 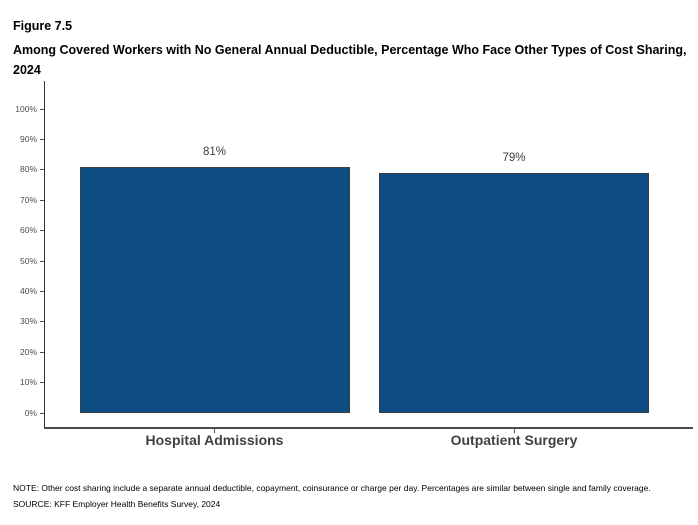 What do you see at coordinates (28, 169) in the screenshot?
I see `y-axis-tick-label: 80%` at bounding box center [28, 169].